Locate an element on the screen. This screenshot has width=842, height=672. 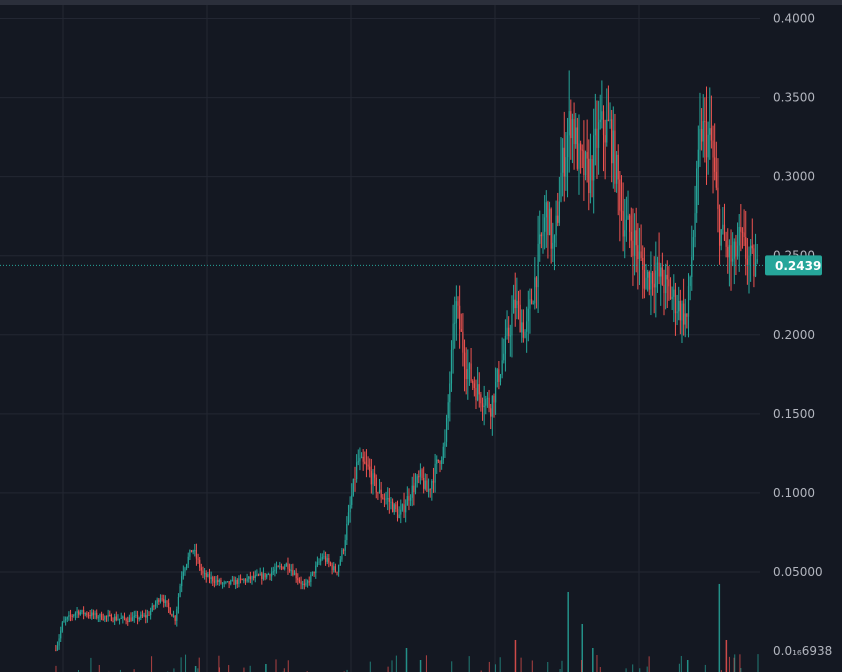
volume-bars is located at coordinates (407, 627).